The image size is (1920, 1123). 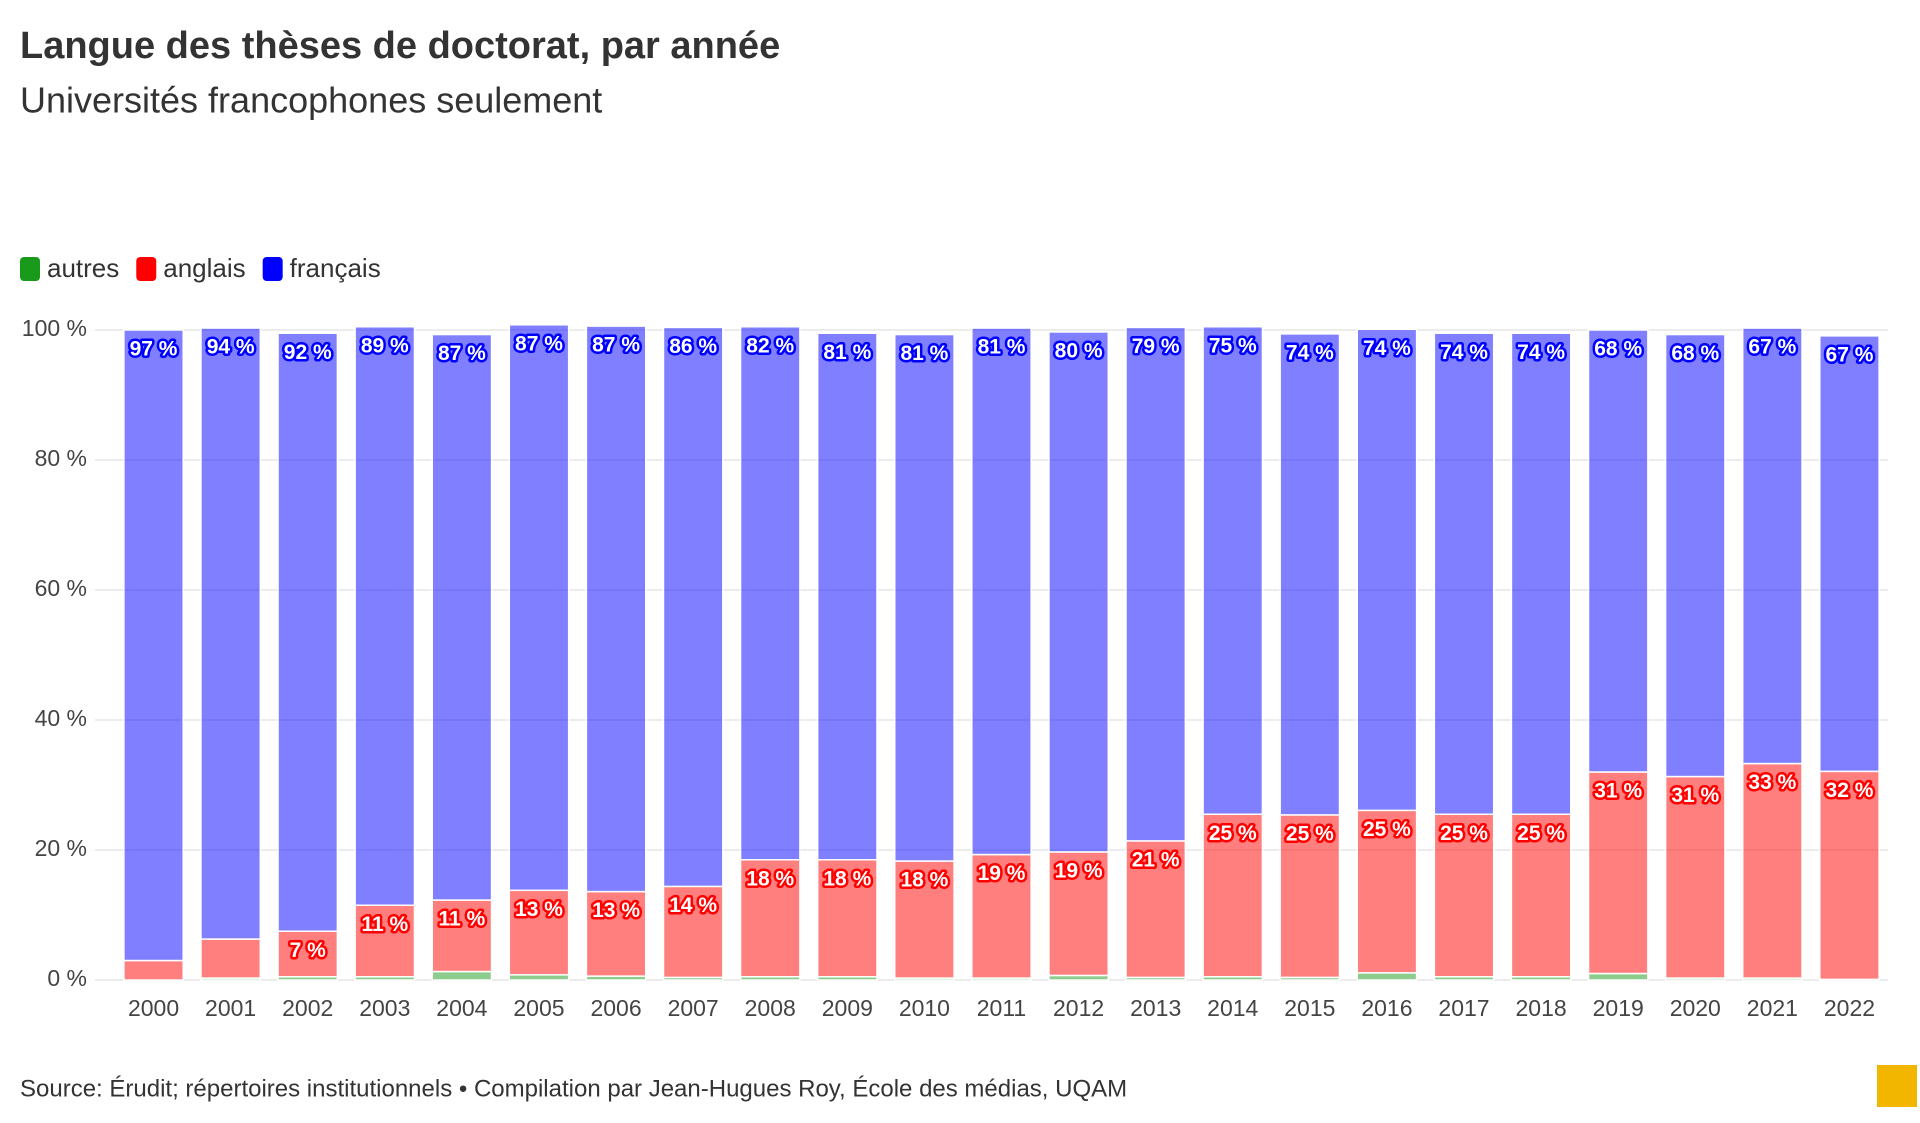 I want to click on x-tick-label: 2013, so click(x=1155, y=1008).